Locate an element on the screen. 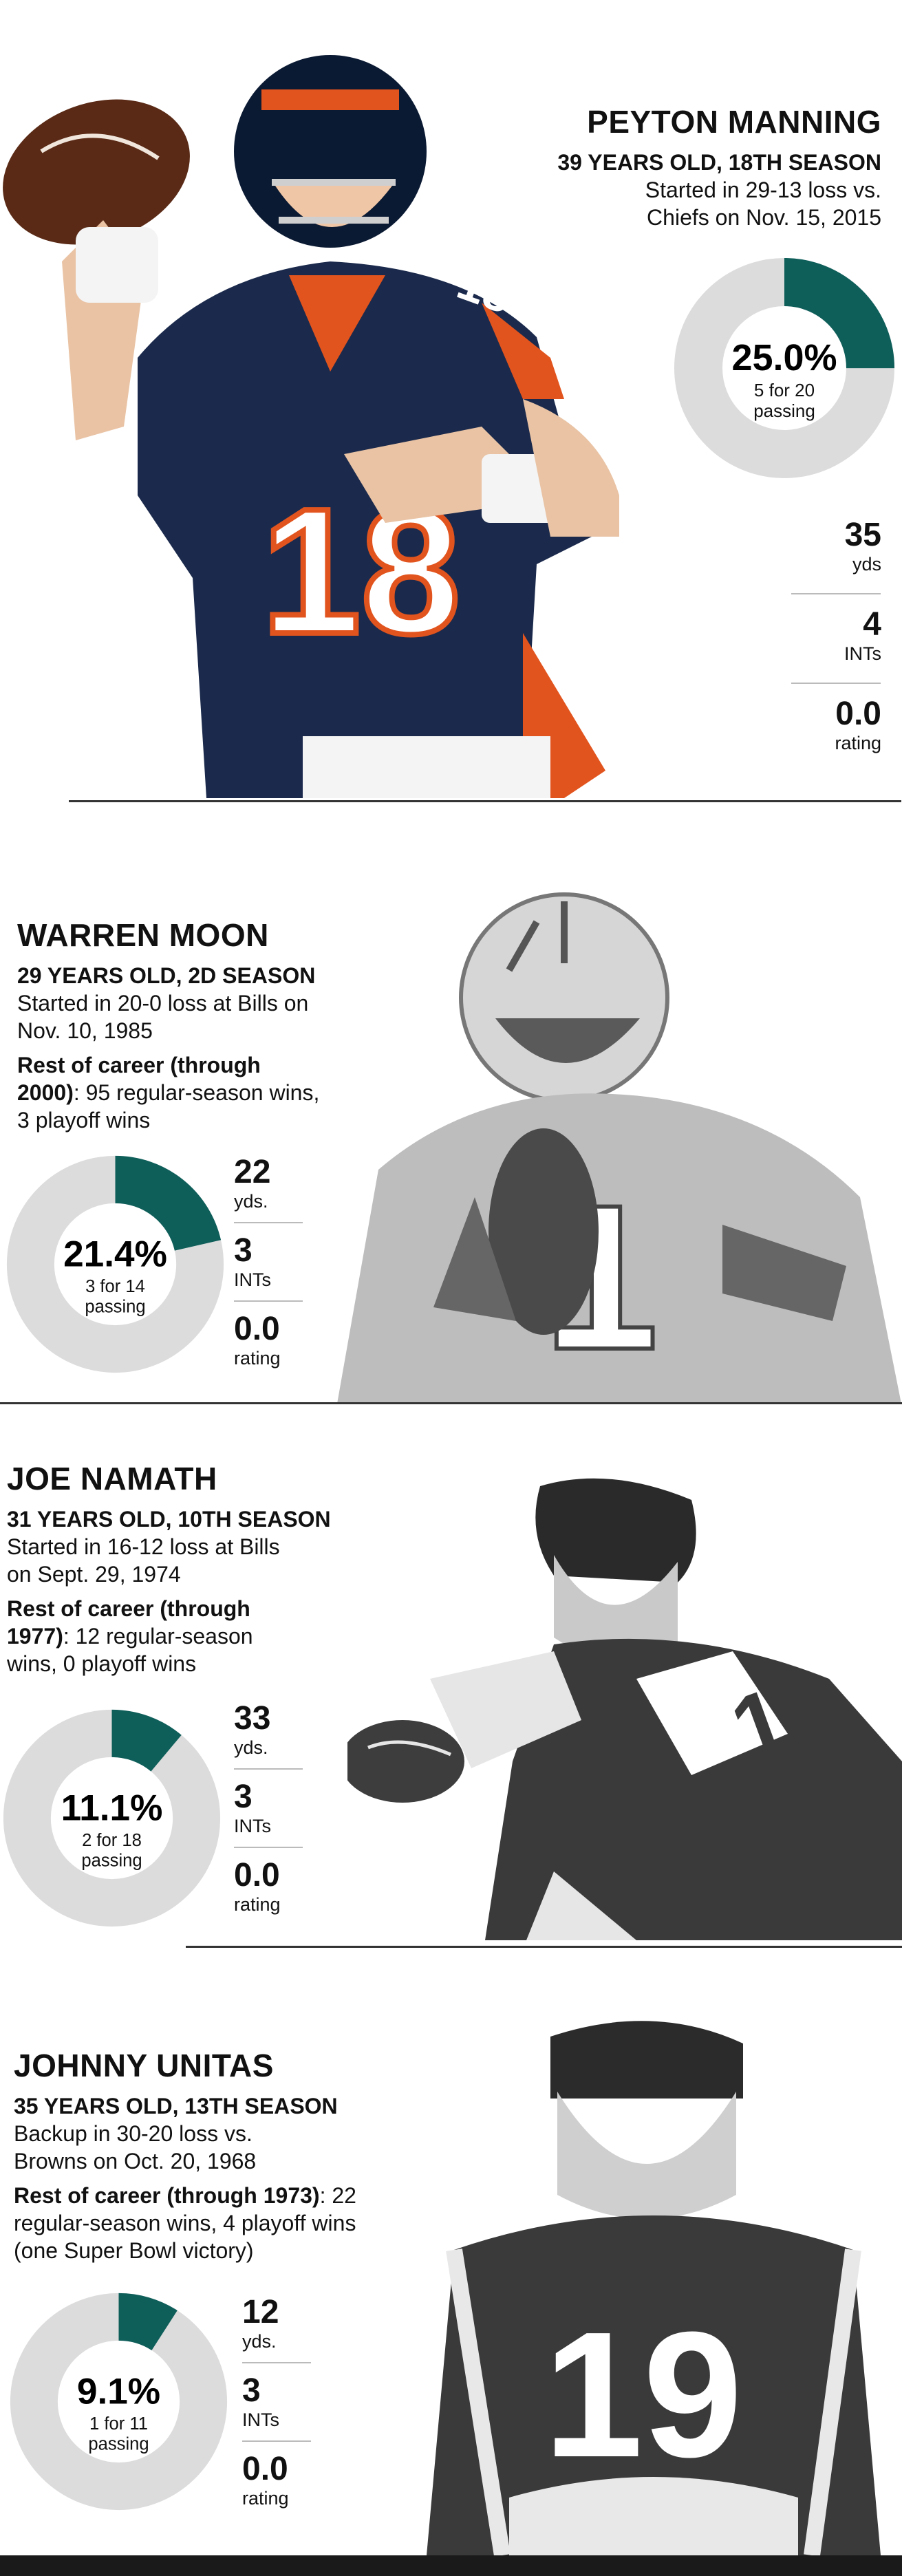 This screenshot has width=902, height=2576. completion-pct: 9.1% is located at coordinates (118, 2392).